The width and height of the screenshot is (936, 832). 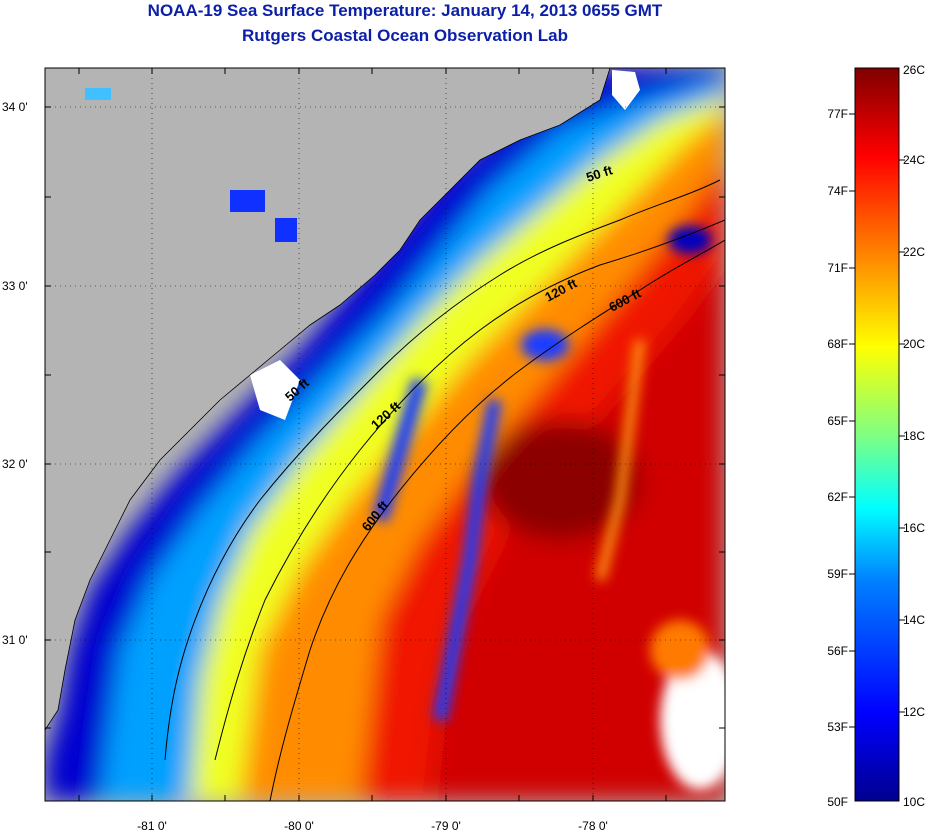 What do you see at coordinates (837, 344) in the screenshot?
I see `colorbar-f-label: 68F` at bounding box center [837, 344].